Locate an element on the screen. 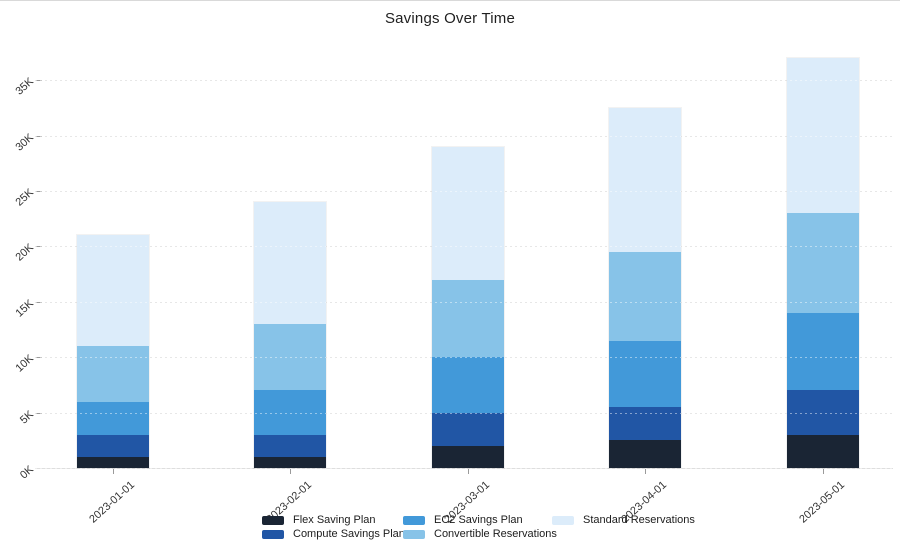 This screenshot has width=900, height=553. legend-column: EC2 Savings Plan Convertible Reservations is located at coordinates (480, 527).